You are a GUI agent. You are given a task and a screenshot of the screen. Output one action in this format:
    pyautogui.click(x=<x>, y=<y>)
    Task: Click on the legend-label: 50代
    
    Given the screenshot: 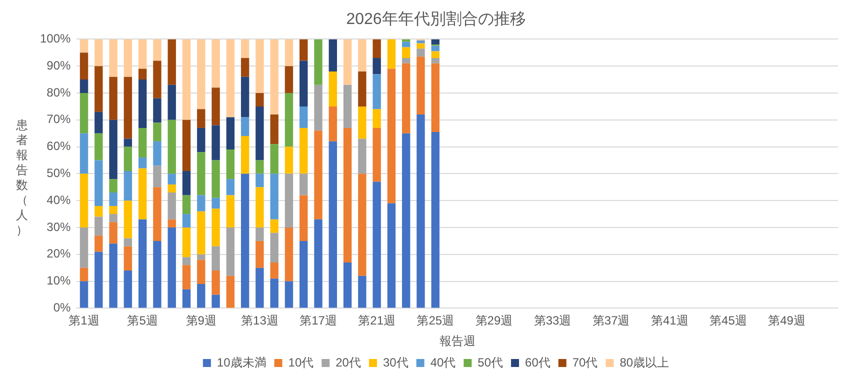 What is the action you would take?
    pyautogui.click(x=491, y=362)
    